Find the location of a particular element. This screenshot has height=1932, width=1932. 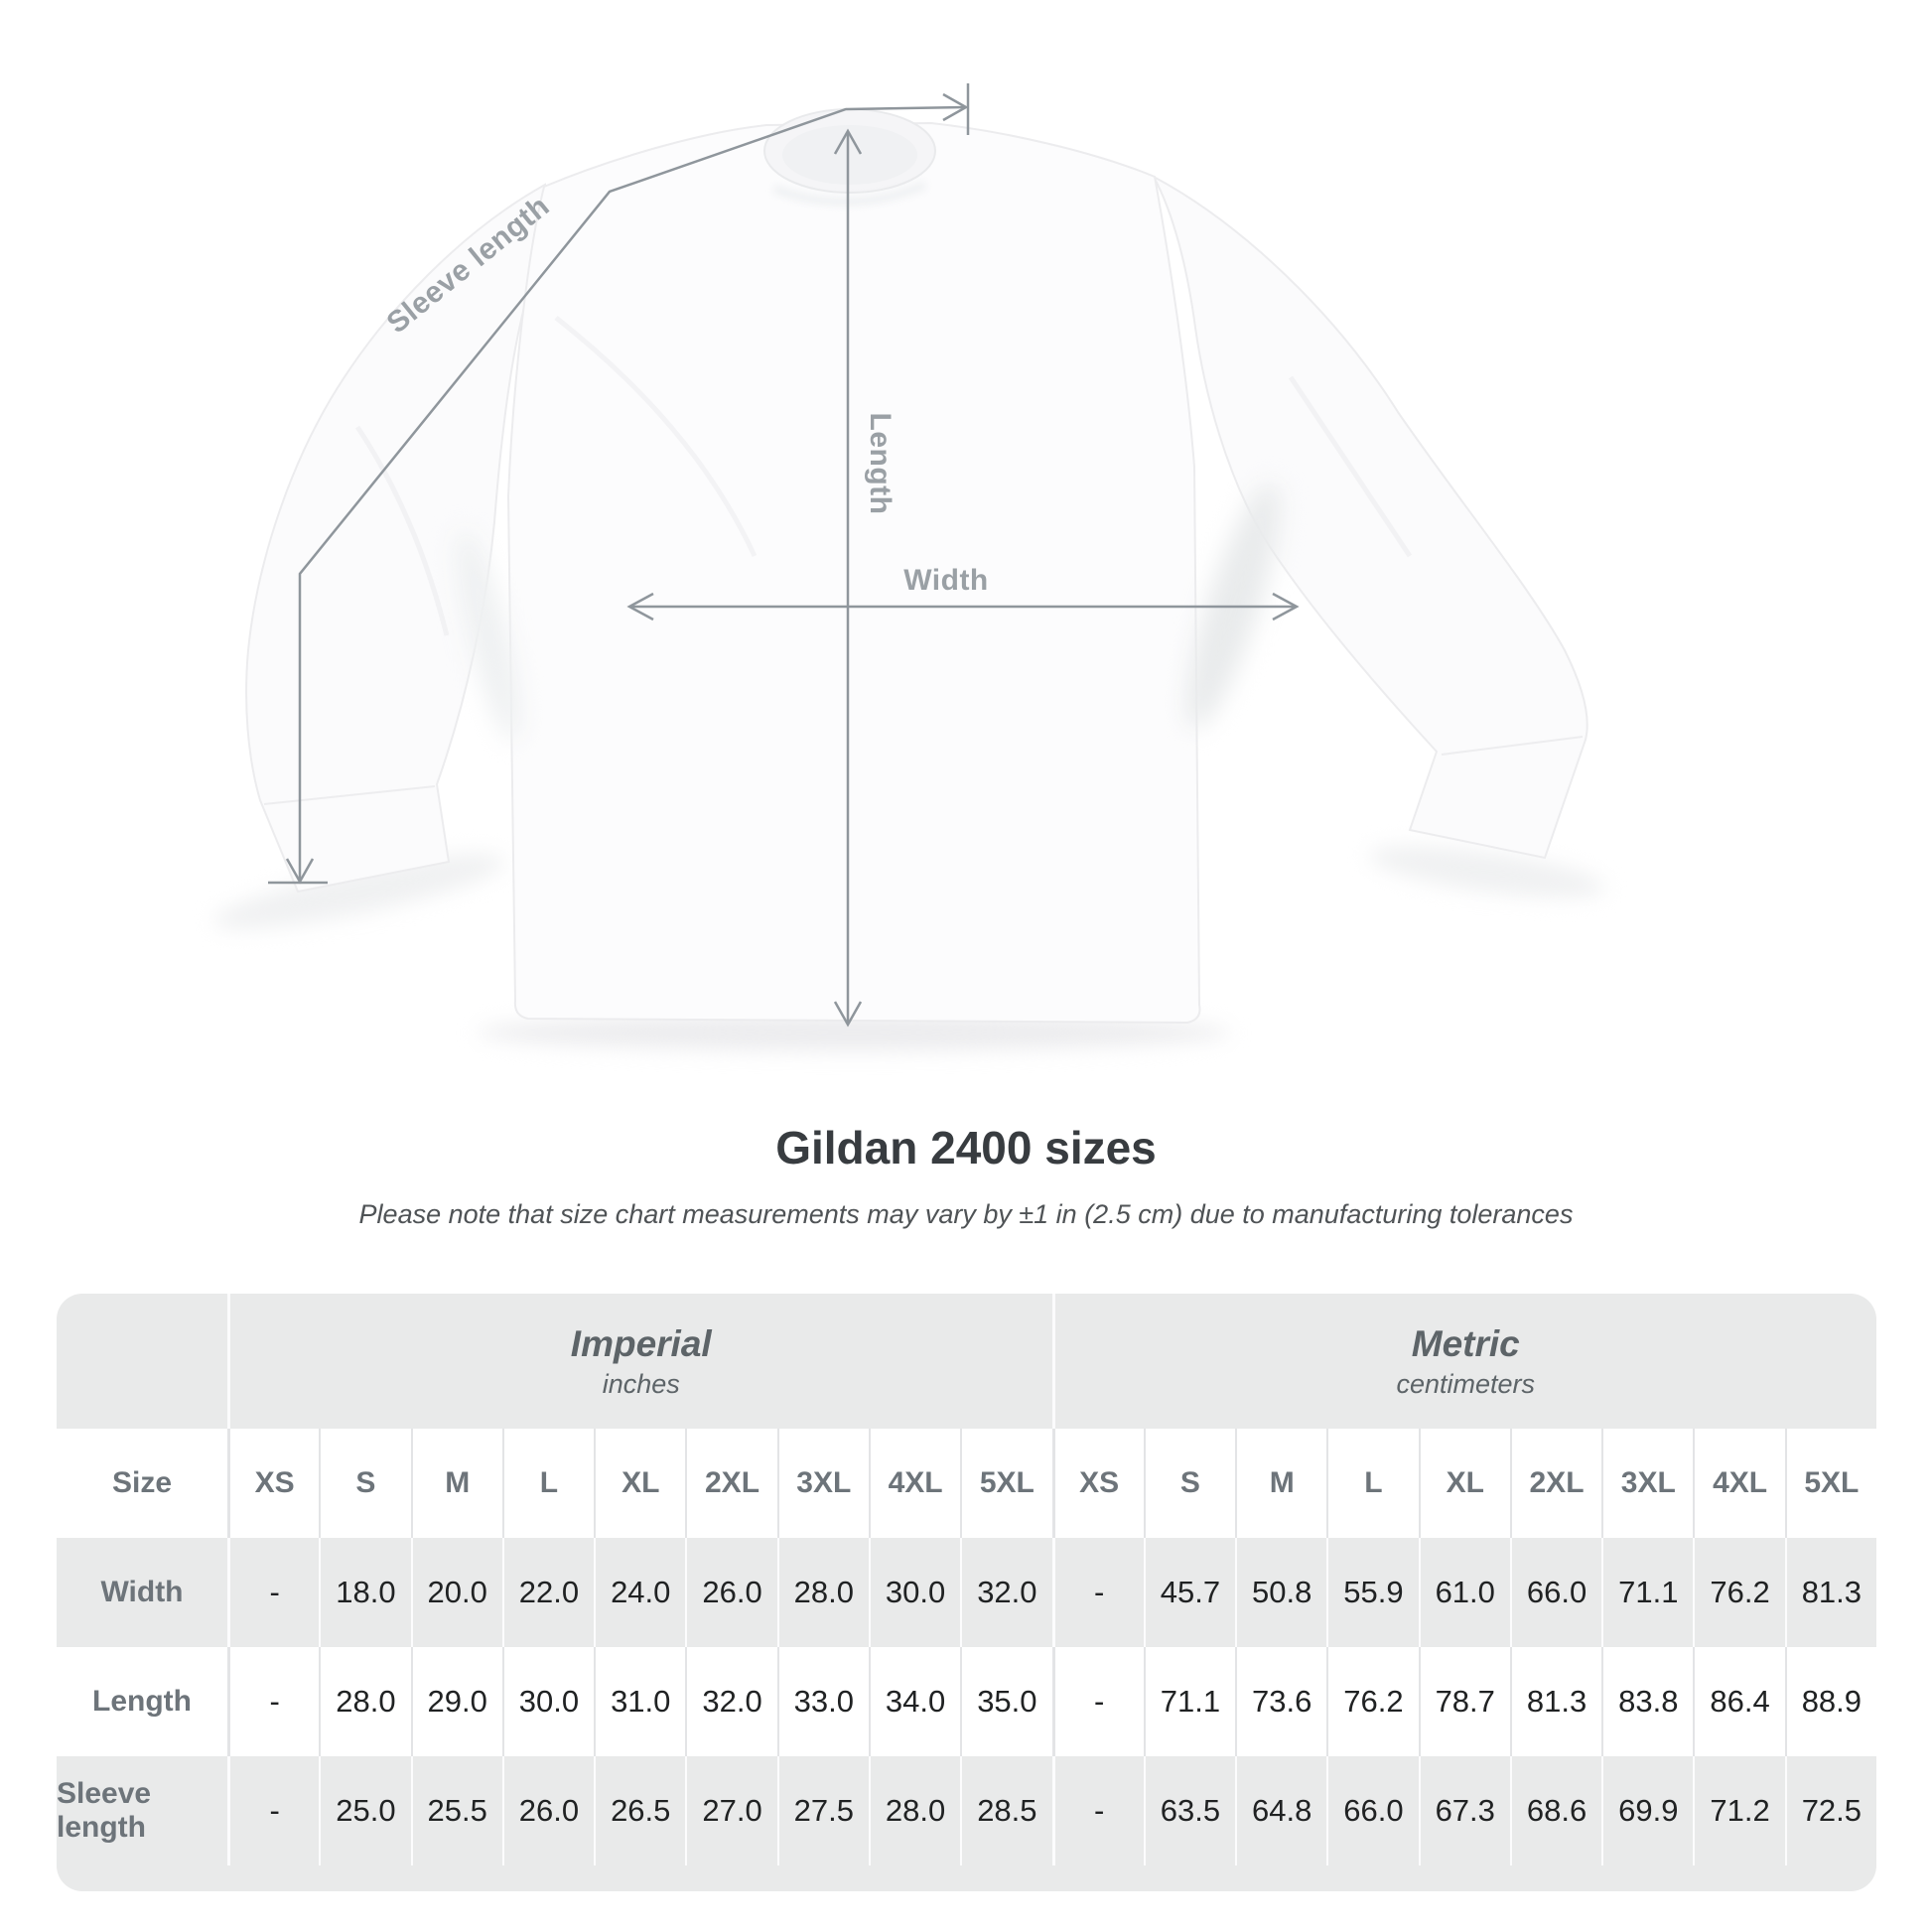

value-cell: 26.5 is located at coordinates (639, 1810).